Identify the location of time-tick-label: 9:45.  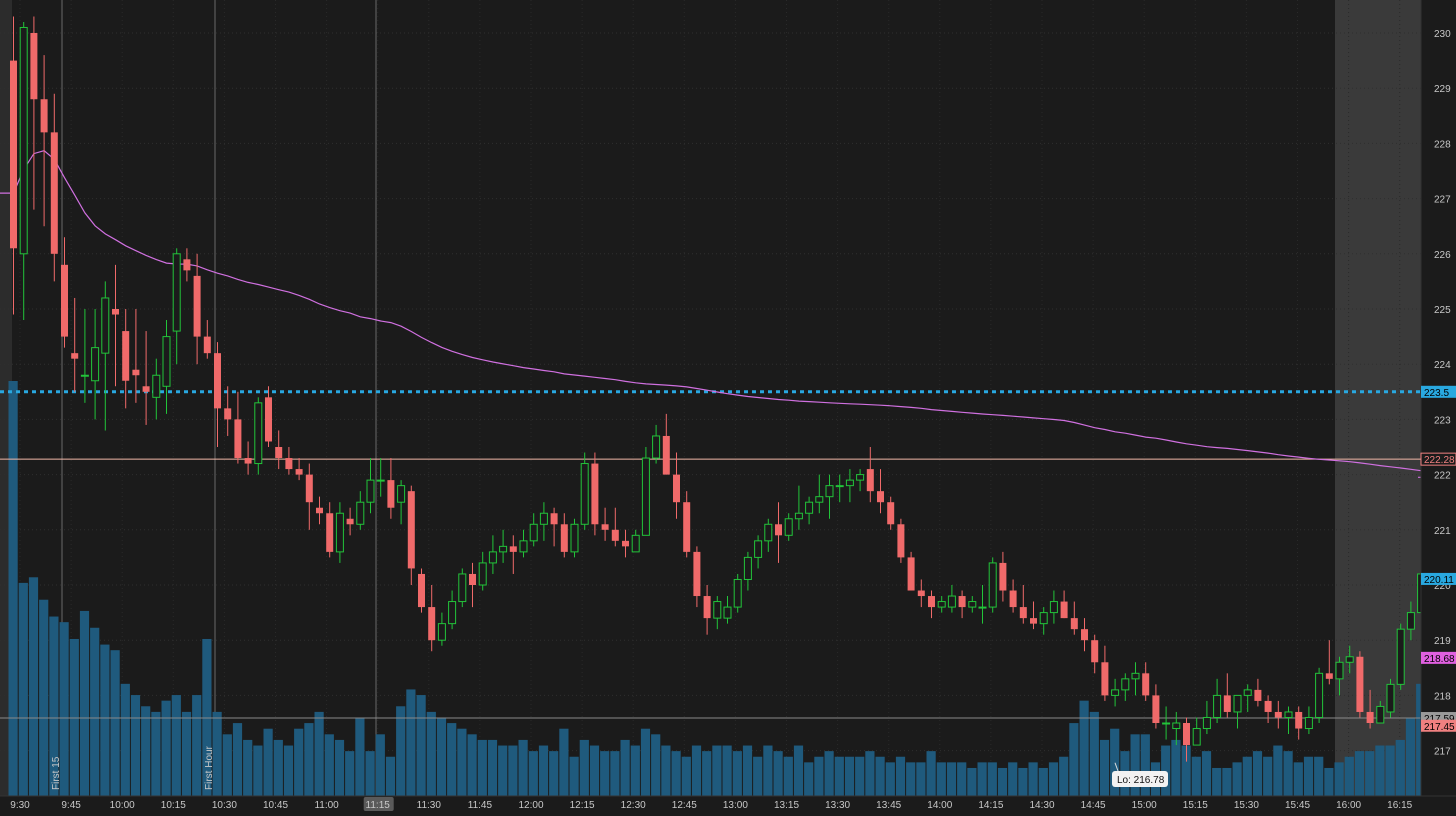
(71, 805).